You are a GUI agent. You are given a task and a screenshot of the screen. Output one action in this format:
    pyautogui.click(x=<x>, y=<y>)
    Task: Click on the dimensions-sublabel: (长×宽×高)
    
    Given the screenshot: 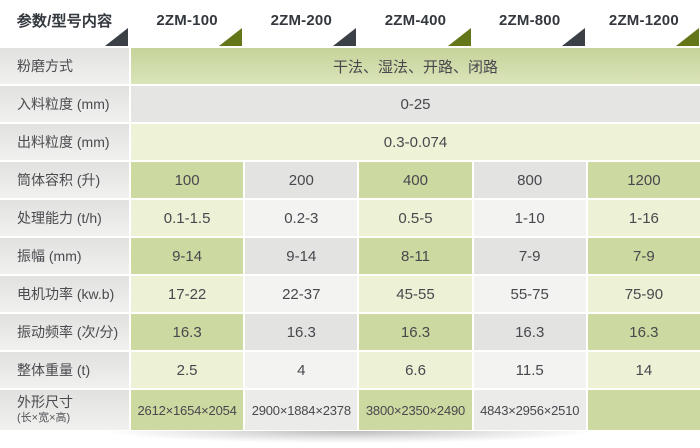 What is the action you would take?
    pyautogui.click(x=44, y=417)
    